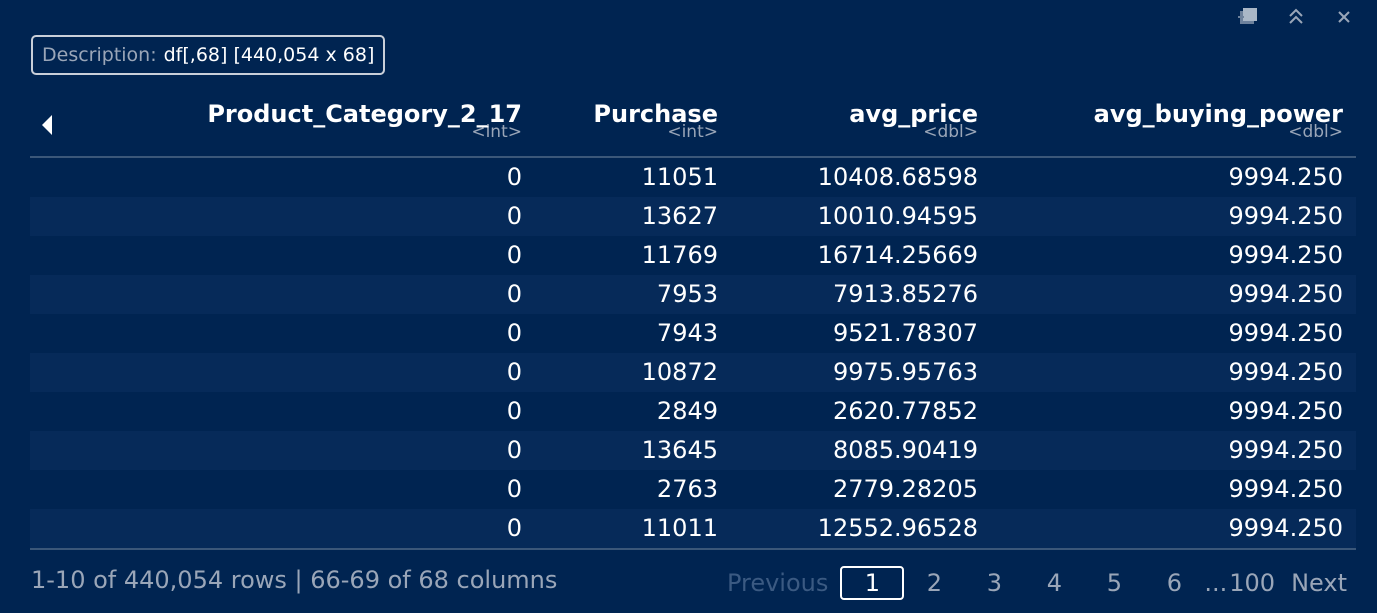 This screenshot has height=613, width=1377. What do you see at coordinates (687, 489) in the screenshot?
I see `table-cell: 2763` at bounding box center [687, 489].